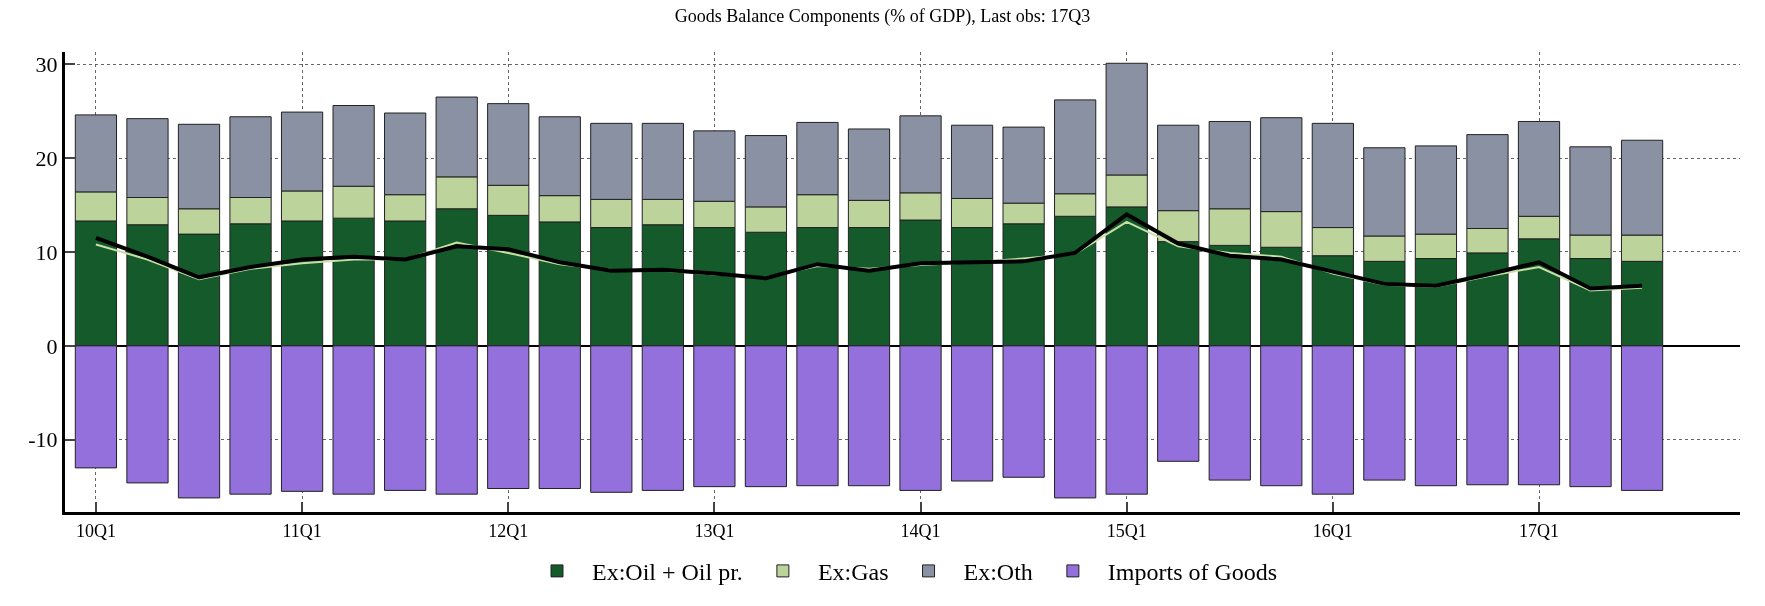  I want to click on chart-title: Goods Balance Components (% of GDP), Last obs: 17Q3, so click(882, 16).